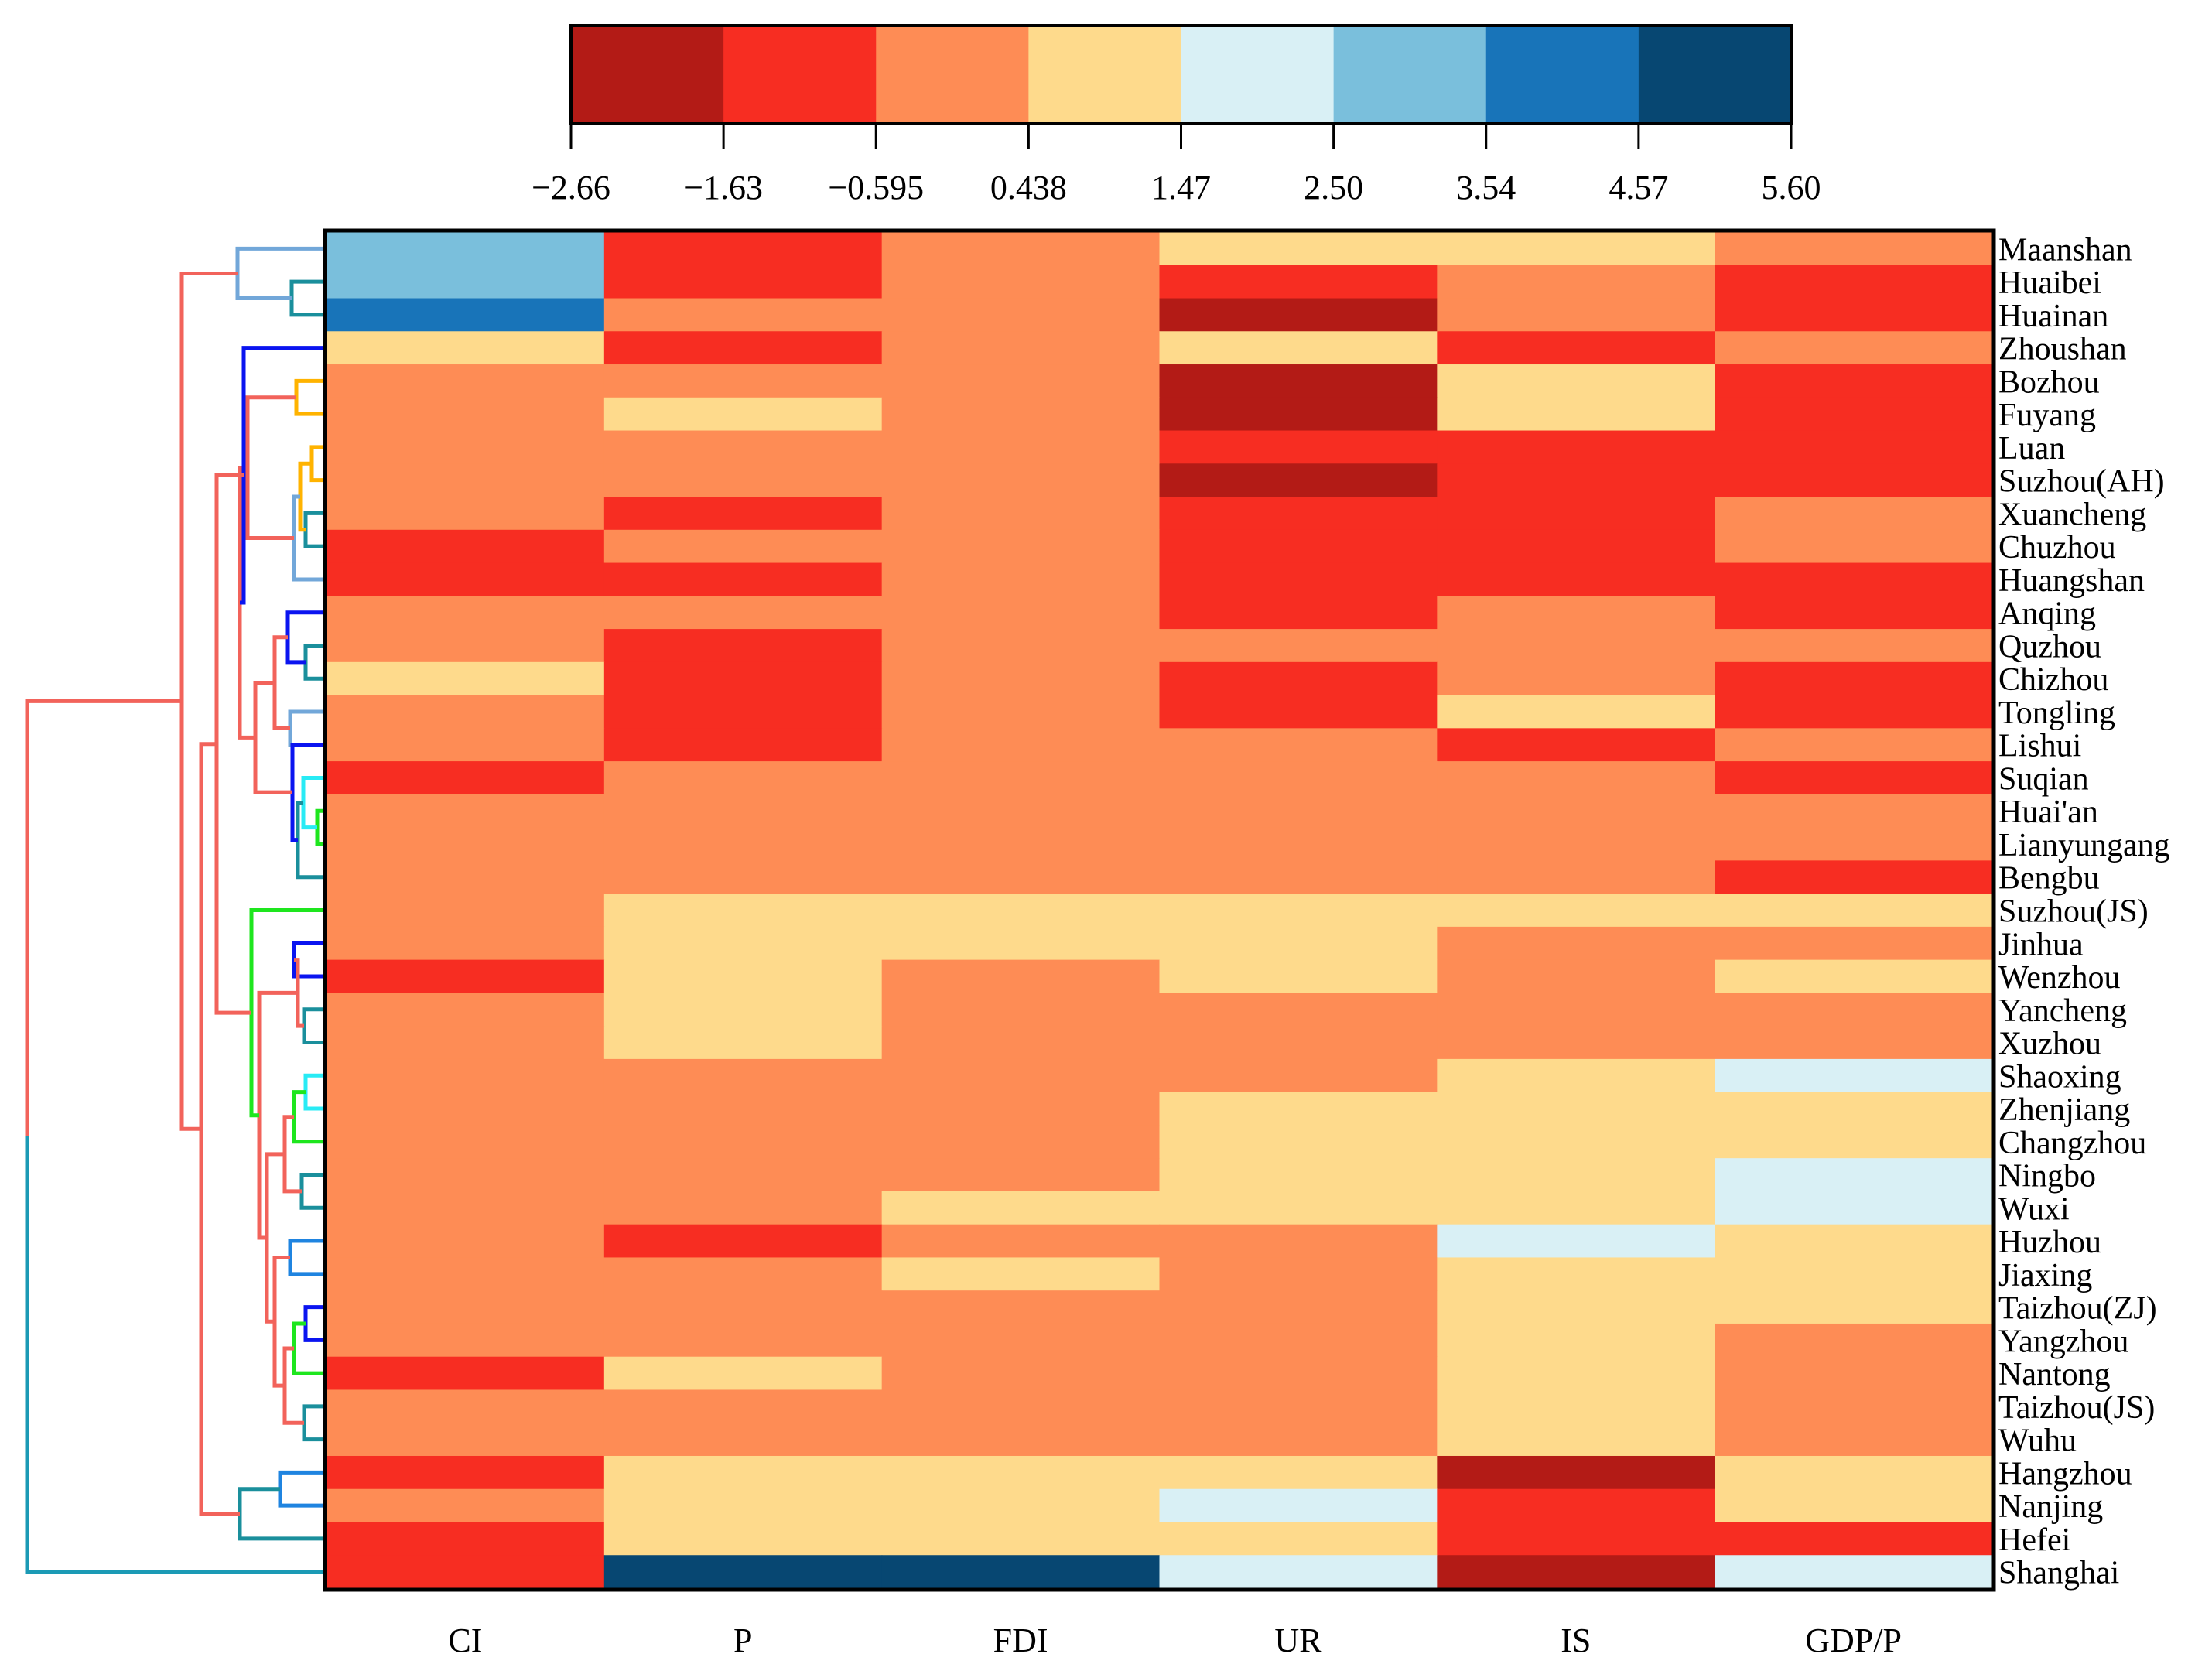 The width and height of the screenshot is (2212, 1671). Describe the element at coordinates (1576, 1075) in the screenshot. I see `cell-shaoxing-is` at that location.